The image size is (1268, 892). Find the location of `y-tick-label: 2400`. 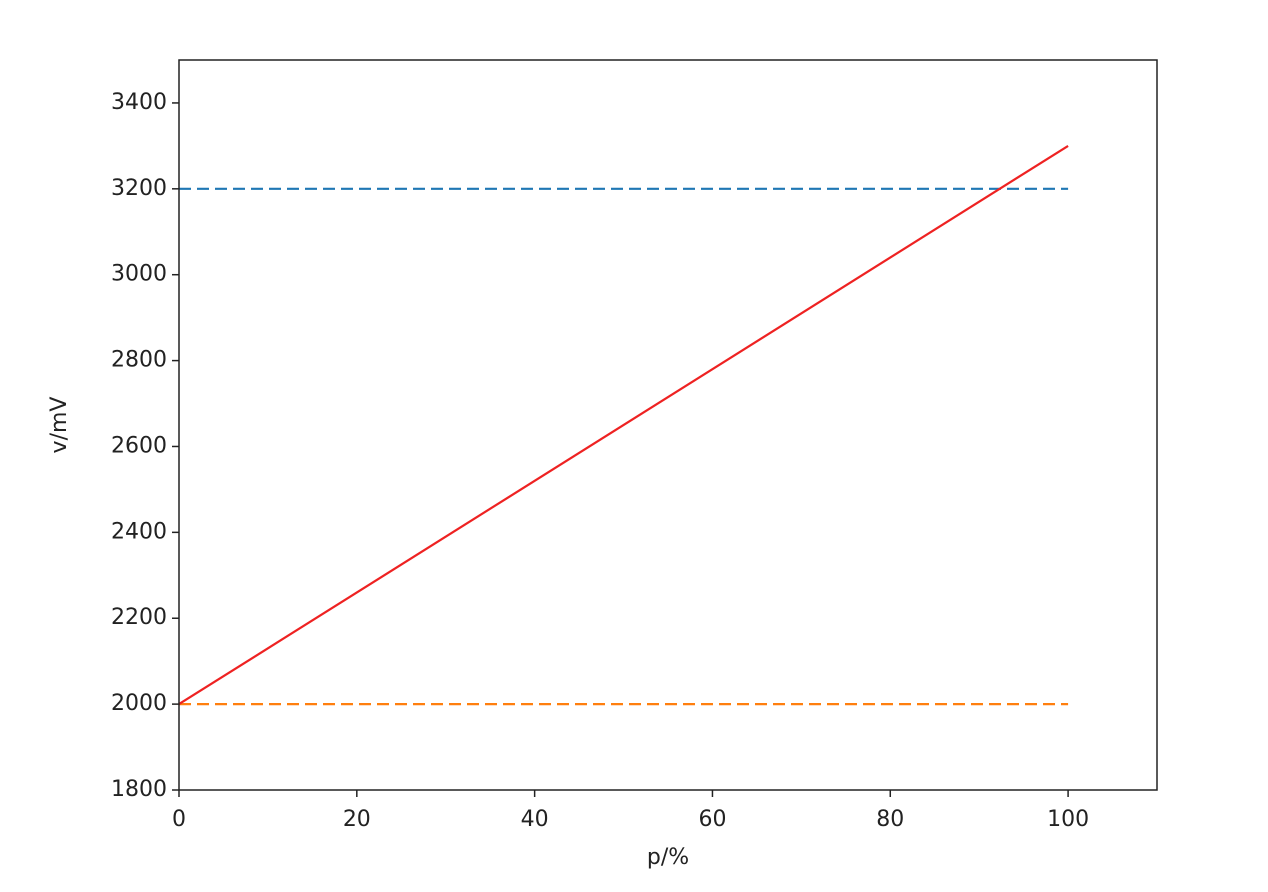

y-tick-label: 2400 is located at coordinates (139, 531).